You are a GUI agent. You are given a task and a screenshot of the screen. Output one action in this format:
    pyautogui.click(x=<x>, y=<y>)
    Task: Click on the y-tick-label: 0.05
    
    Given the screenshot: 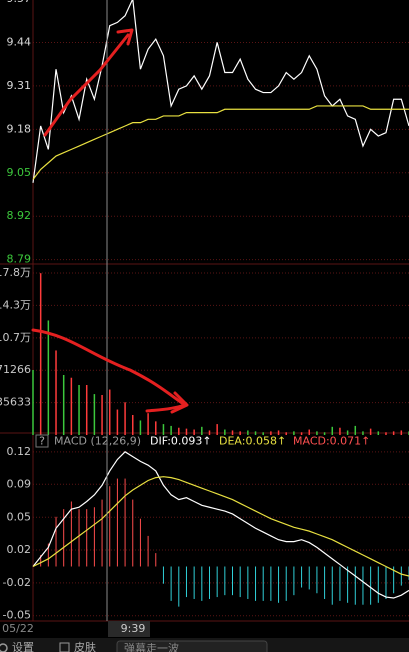 What is the action you would take?
    pyautogui.click(x=19, y=516)
    